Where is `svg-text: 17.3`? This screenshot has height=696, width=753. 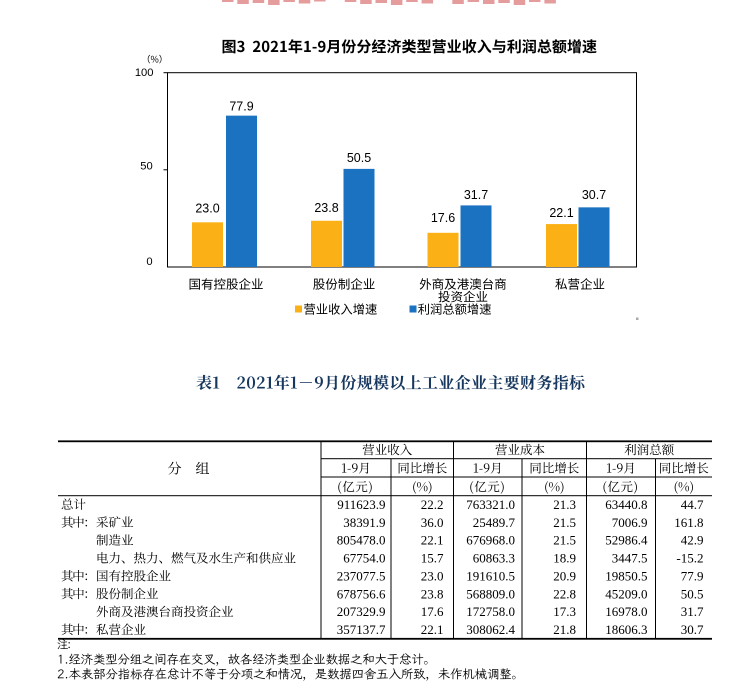
svg-text: 17.3 is located at coordinates (564, 611).